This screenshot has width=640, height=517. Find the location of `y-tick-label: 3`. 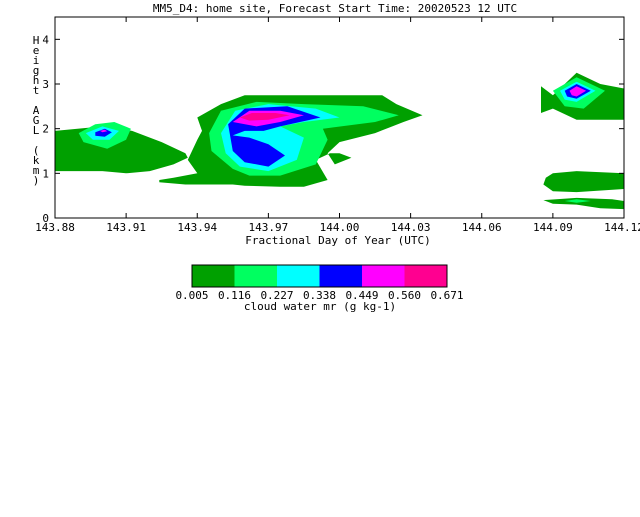

y-tick-label: 3 is located at coordinates (45, 84).